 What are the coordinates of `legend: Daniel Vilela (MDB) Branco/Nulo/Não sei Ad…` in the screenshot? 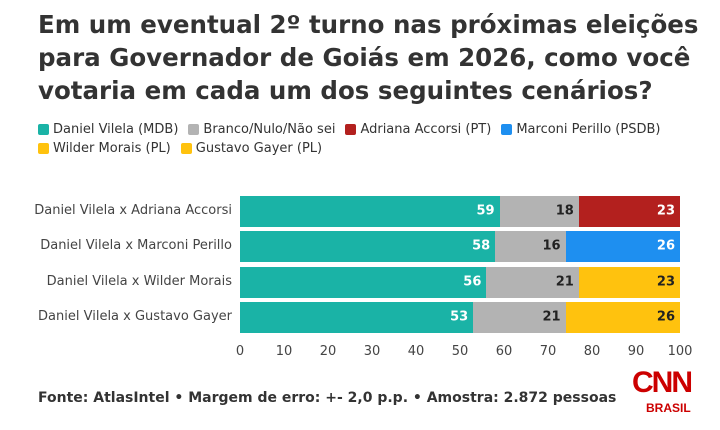 It's located at (373, 139).